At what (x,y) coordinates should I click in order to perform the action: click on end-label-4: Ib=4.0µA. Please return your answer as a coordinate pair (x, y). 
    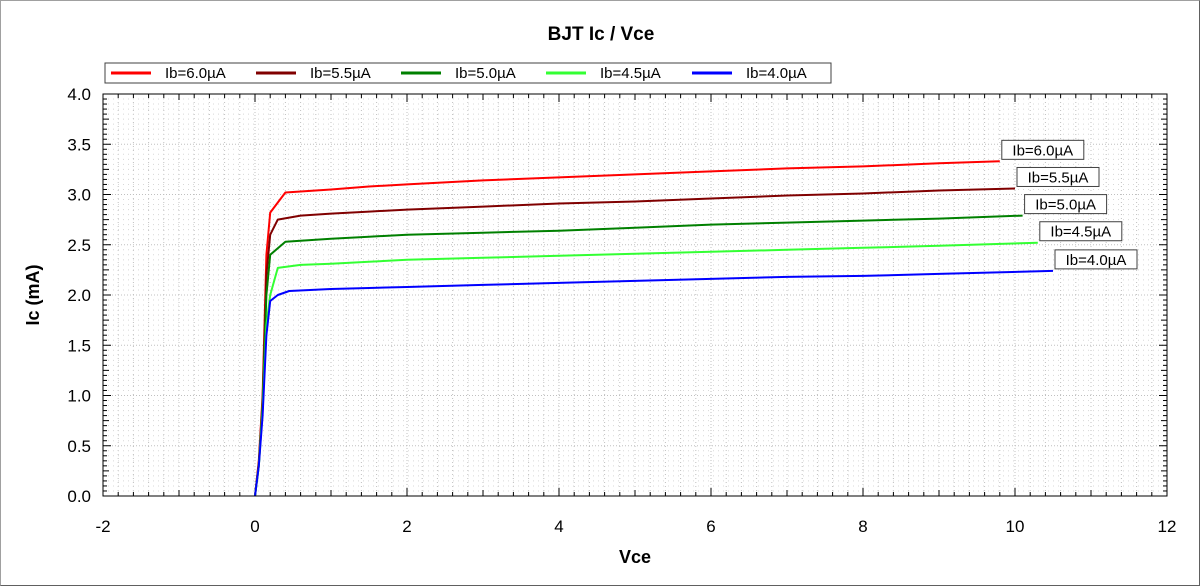
    Looking at the image, I should click on (1096, 260).